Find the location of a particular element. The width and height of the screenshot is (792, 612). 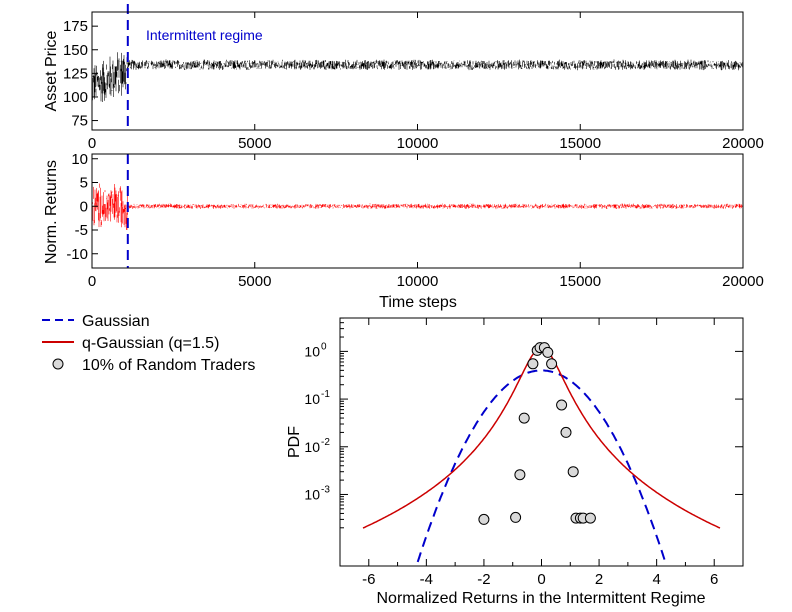

price-x-tick-label: 15000 is located at coordinates (580, 143).